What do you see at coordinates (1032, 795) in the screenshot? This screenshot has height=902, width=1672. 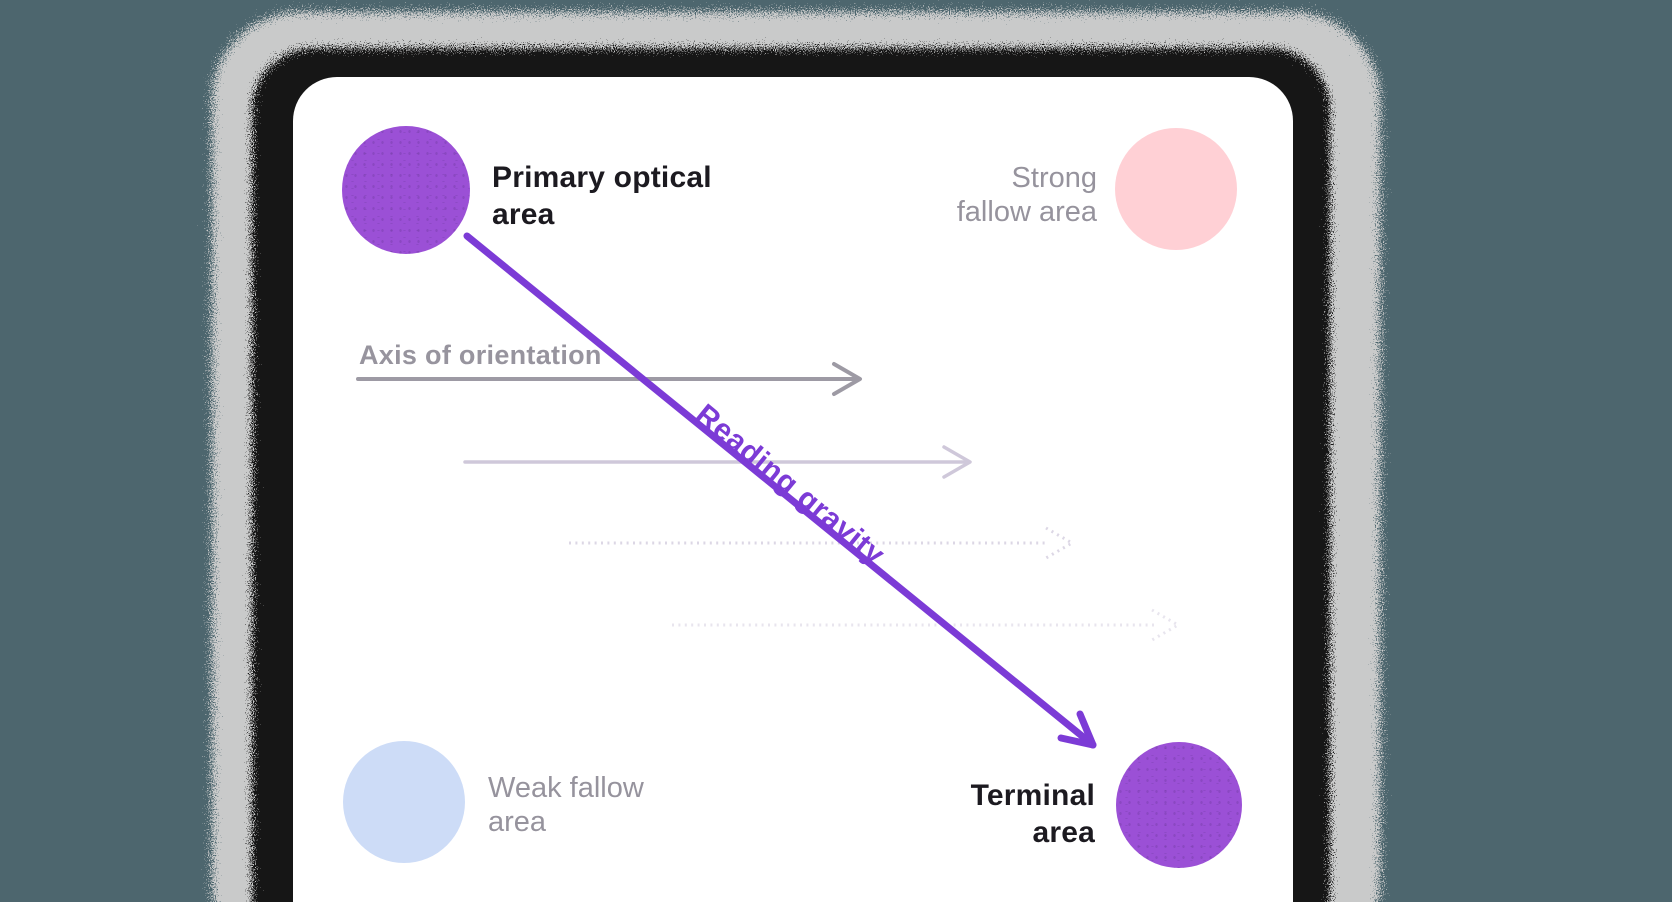 I see `terminal-label-line1: Terminal` at bounding box center [1032, 795].